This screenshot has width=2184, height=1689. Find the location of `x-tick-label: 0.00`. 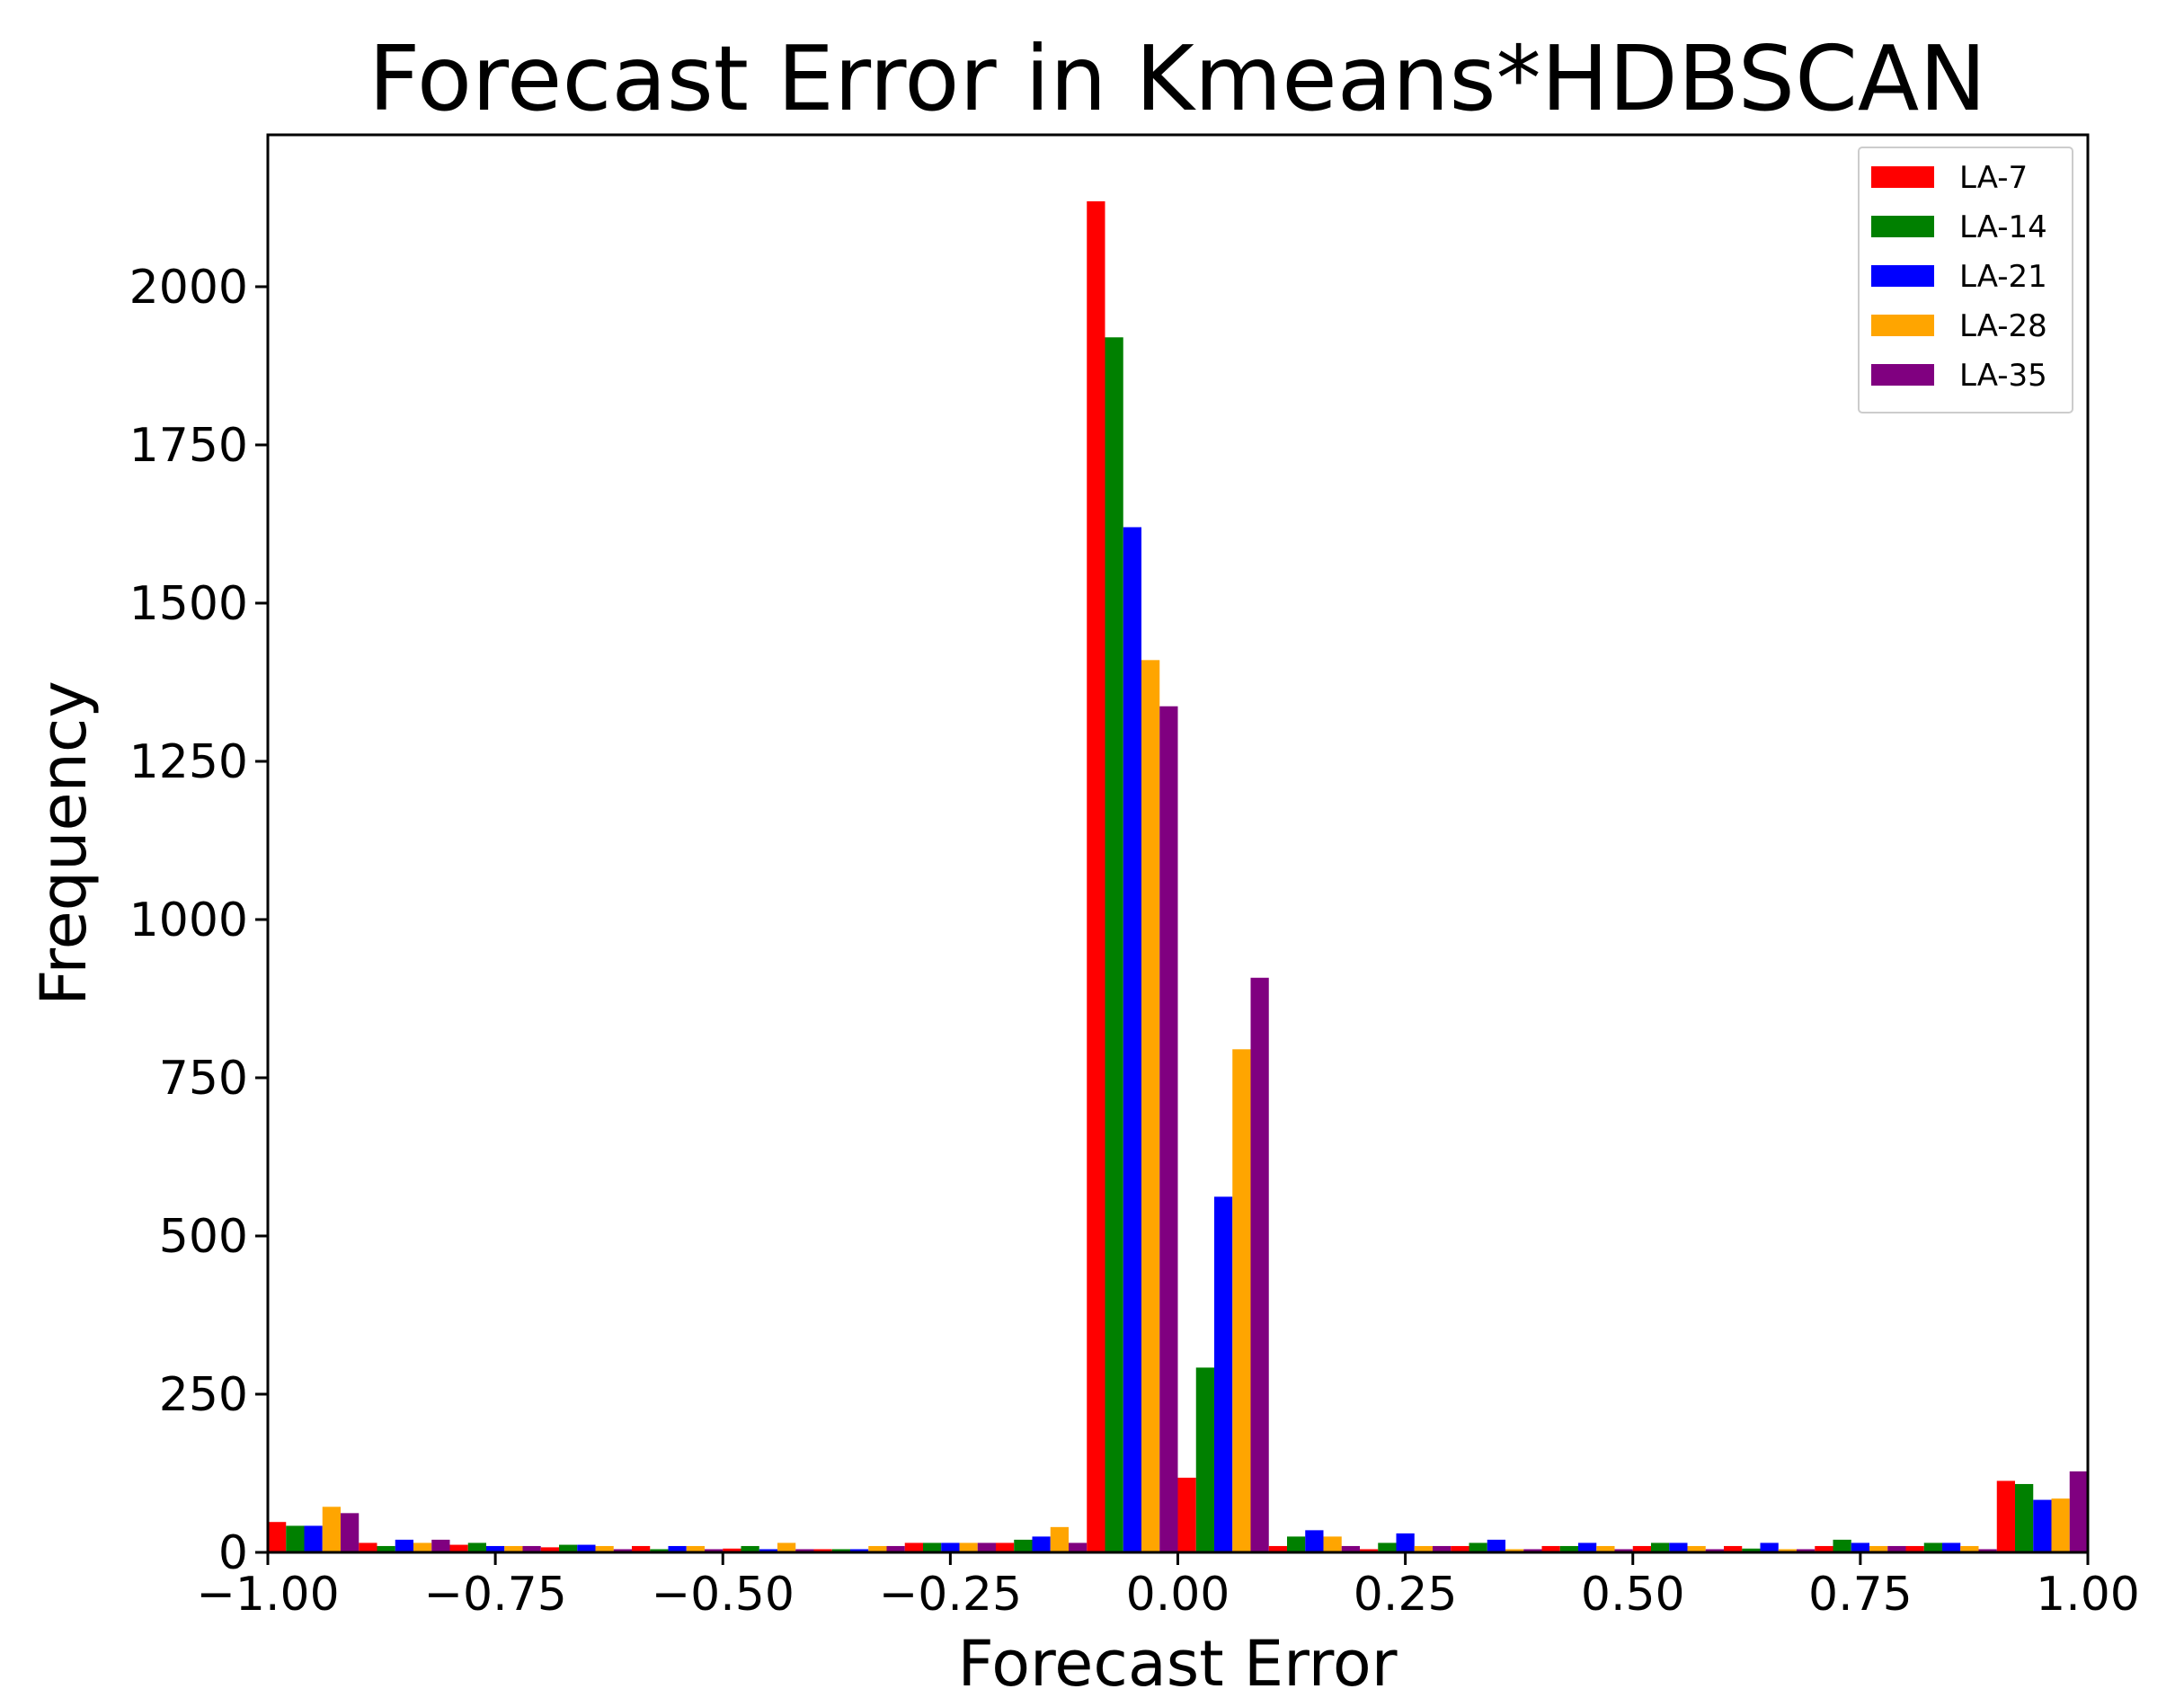

x-tick-label: 0.00 is located at coordinates (1178, 1595).